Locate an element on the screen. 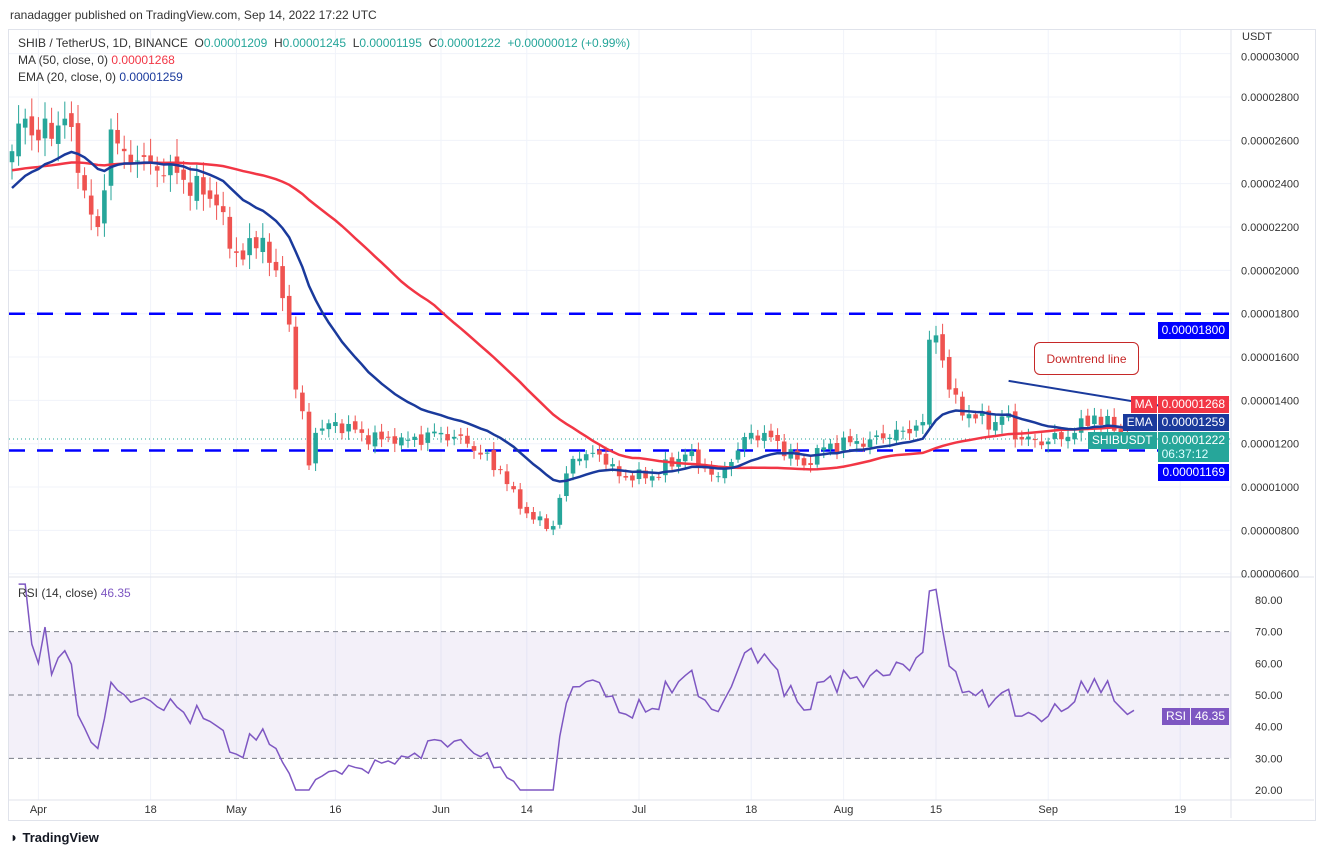  tradingview-logo: ◗ TradingView is located at coordinates (54, 837).